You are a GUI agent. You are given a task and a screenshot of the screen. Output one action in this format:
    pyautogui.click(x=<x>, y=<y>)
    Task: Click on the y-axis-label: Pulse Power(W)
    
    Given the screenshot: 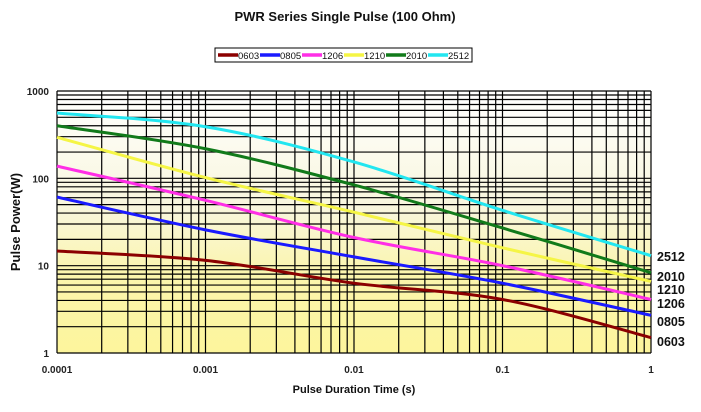 What is the action you would take?
    pyautogui.click(x=15, y=222)
    